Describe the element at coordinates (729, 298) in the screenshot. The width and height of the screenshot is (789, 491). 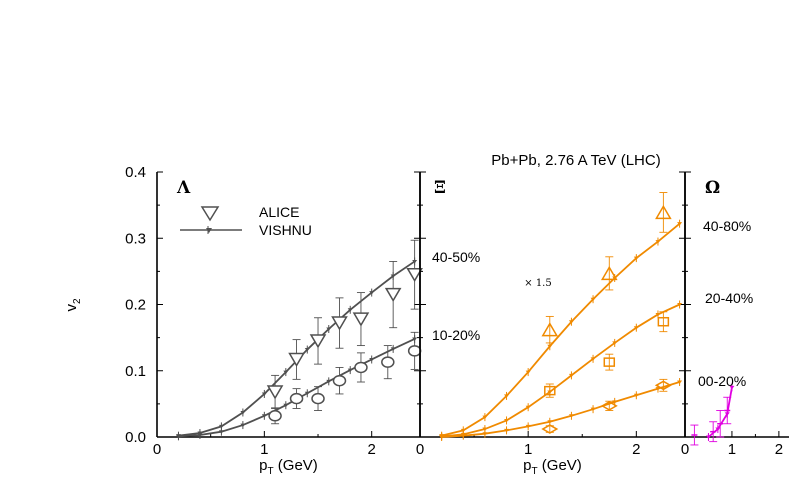
I see `centrality-label: 20-40%` at that location.